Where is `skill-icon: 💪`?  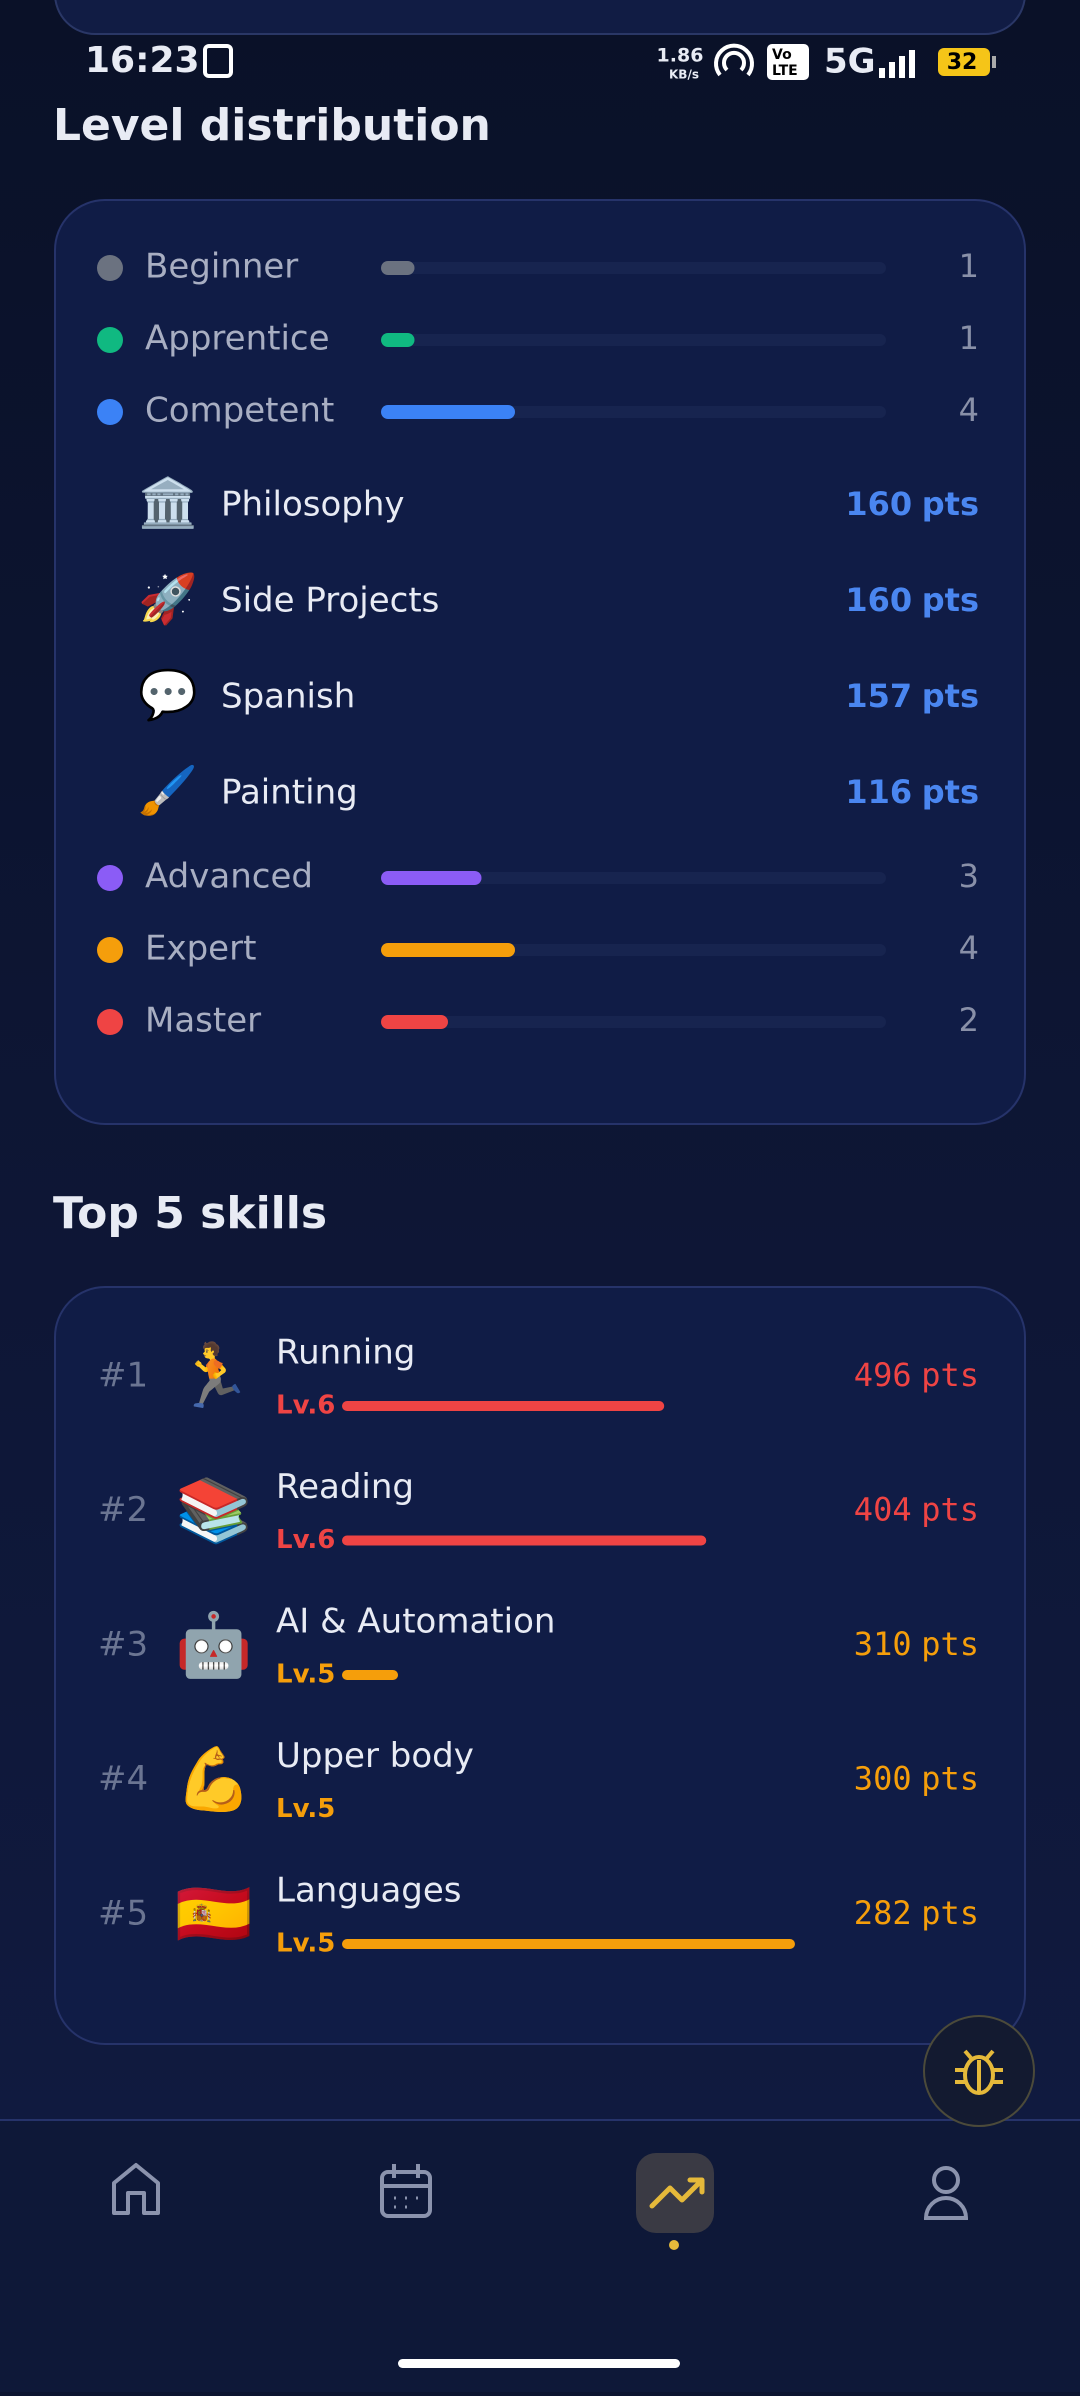
skill-icon: 💪 is located at coordinates (213, 1779).